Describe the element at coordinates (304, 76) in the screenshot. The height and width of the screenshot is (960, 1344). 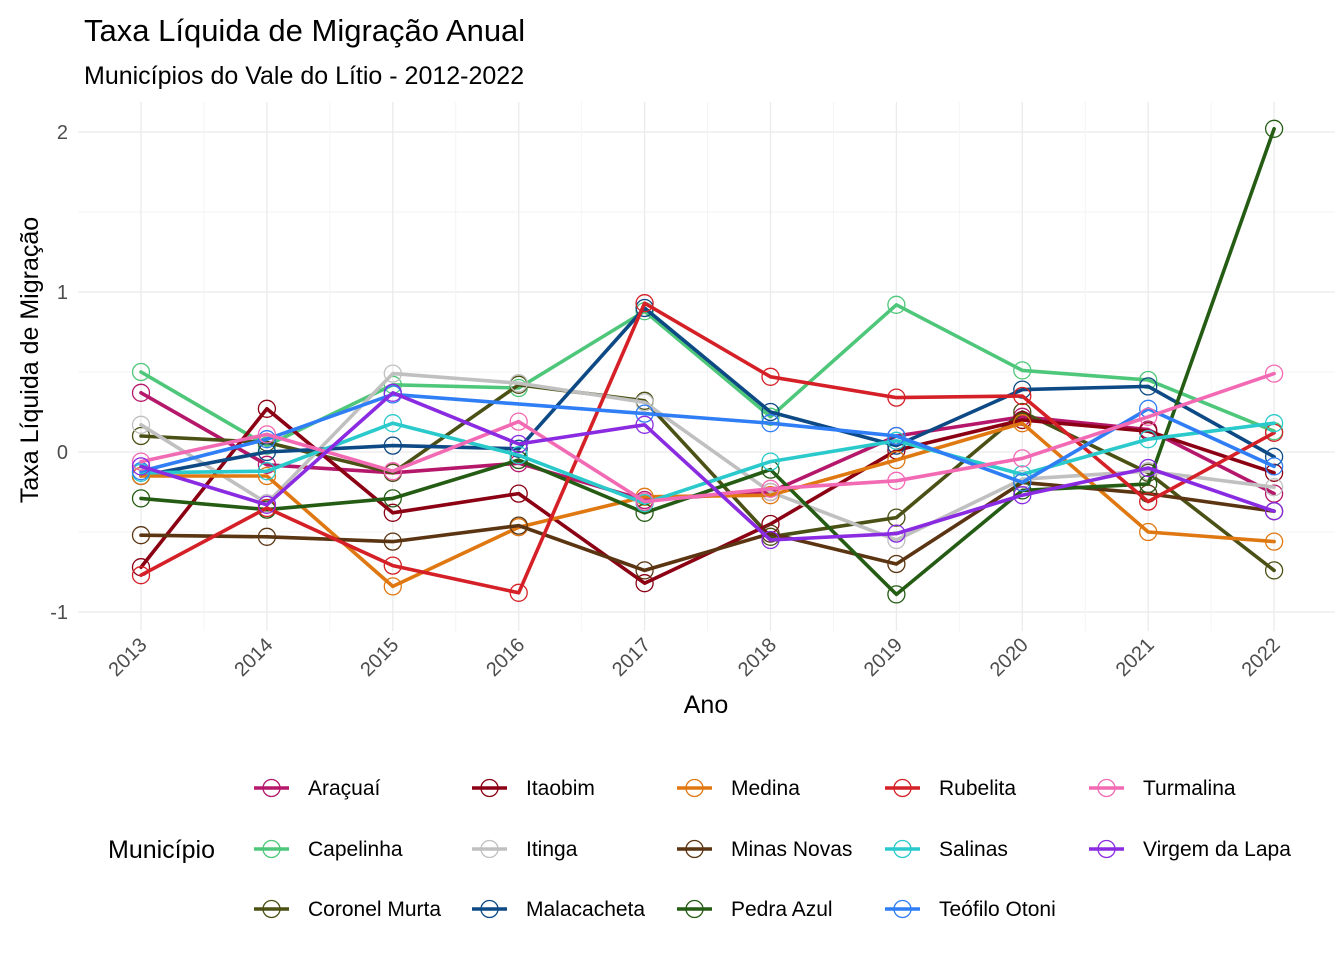
I see `chart-subtitle: Municípios do Vale do Lítio - 2012-2022` at that location.